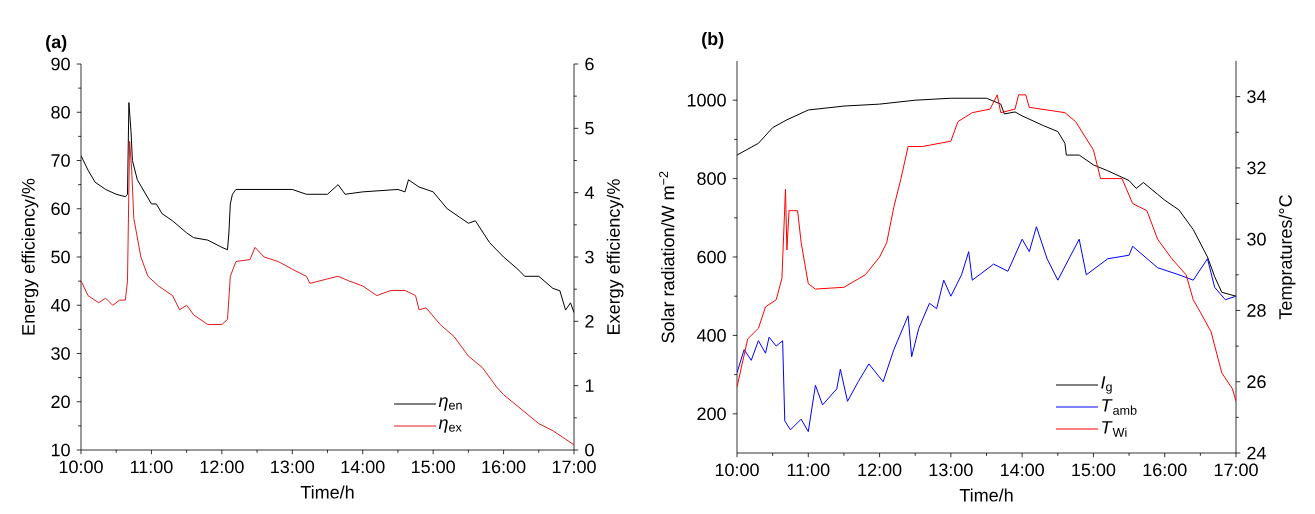 Image resolution: width=1315 pixels, height=514 pixels. Describe the element at coordinates (589, 64) in the screenshot. I see `y2-tick-label: 6` at that location.